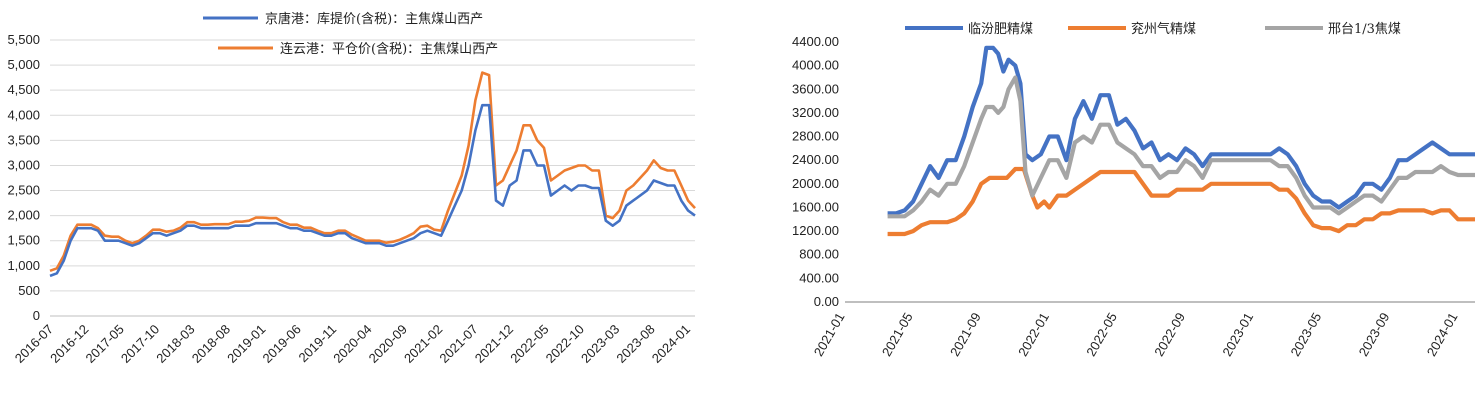  Describe the element at coordinates (1169, 334) in the screenshot. I see `x-tick-label: 2022-09` at that location.